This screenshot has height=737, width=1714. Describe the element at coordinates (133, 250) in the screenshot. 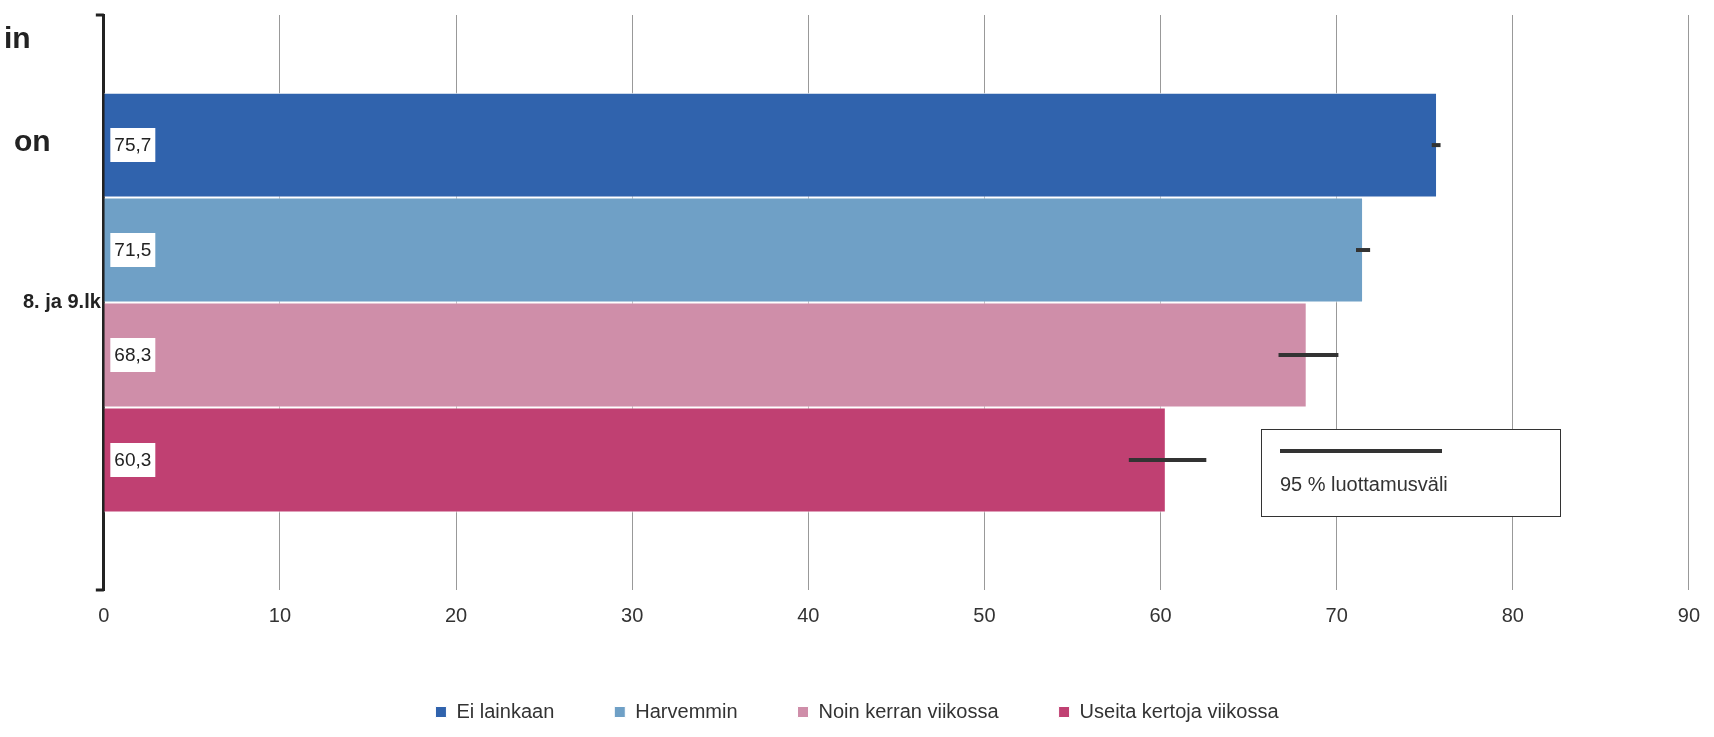

I see `data-label: 71,5` at that location.